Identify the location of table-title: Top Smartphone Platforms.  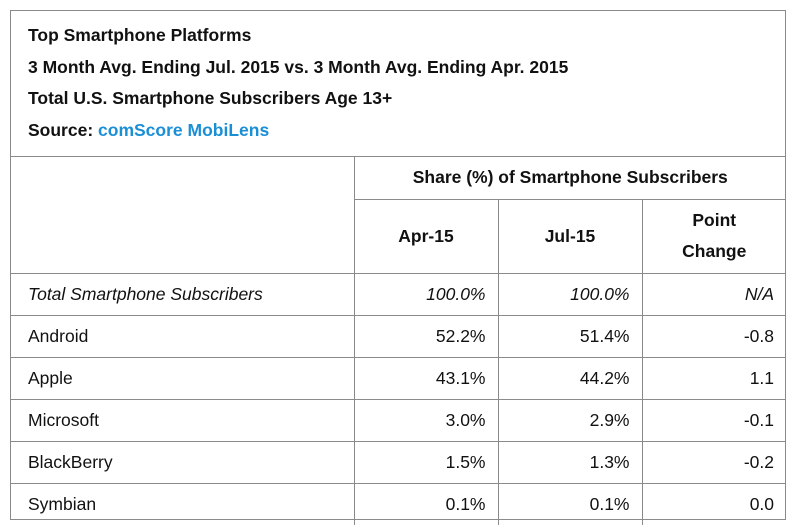
(140, 35).